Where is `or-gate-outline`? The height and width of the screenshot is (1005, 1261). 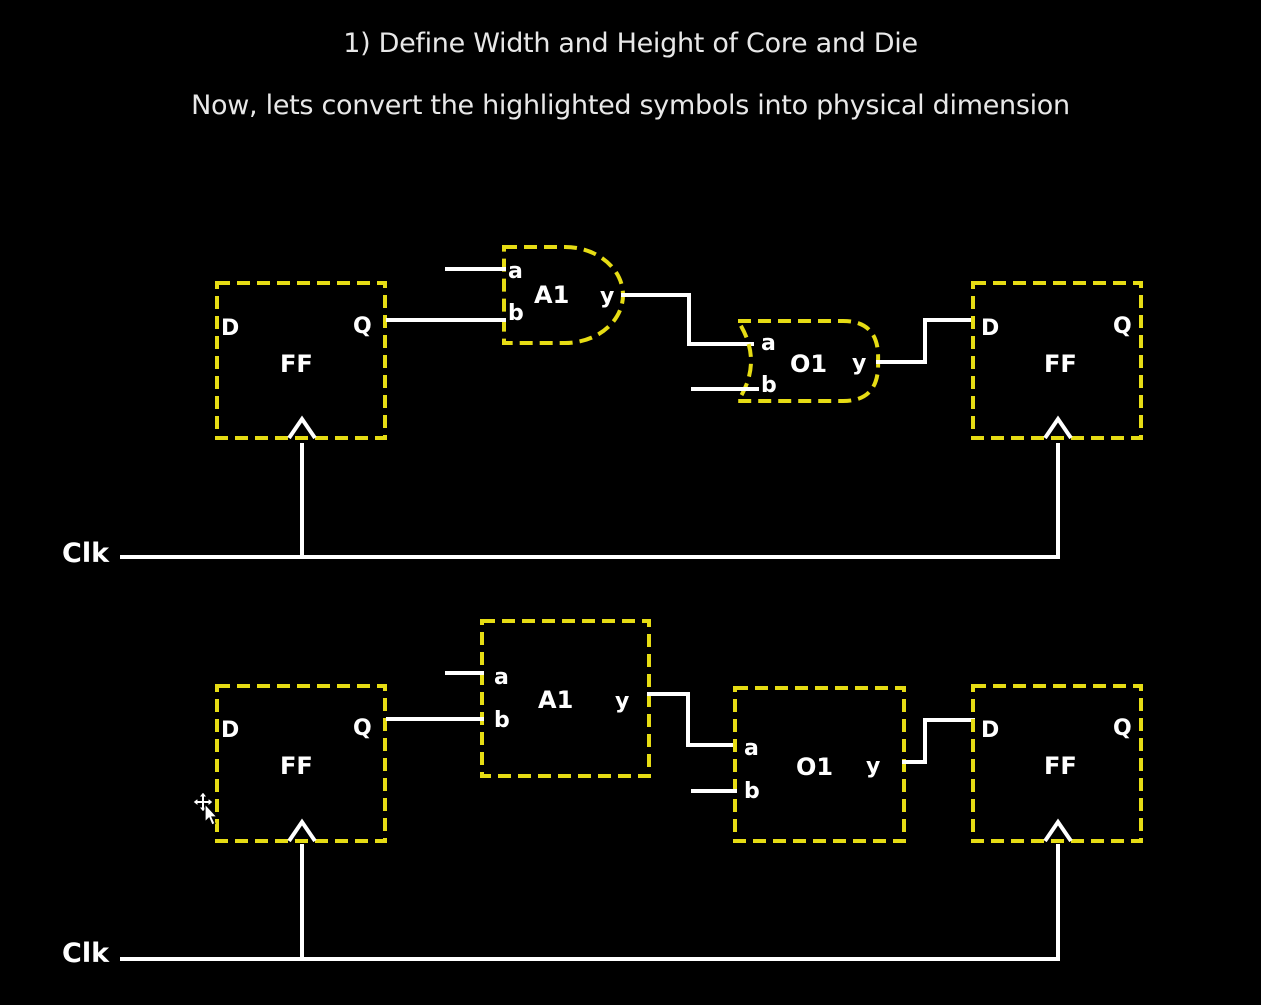 or-gate-outline is located at coordinates (807, 361).